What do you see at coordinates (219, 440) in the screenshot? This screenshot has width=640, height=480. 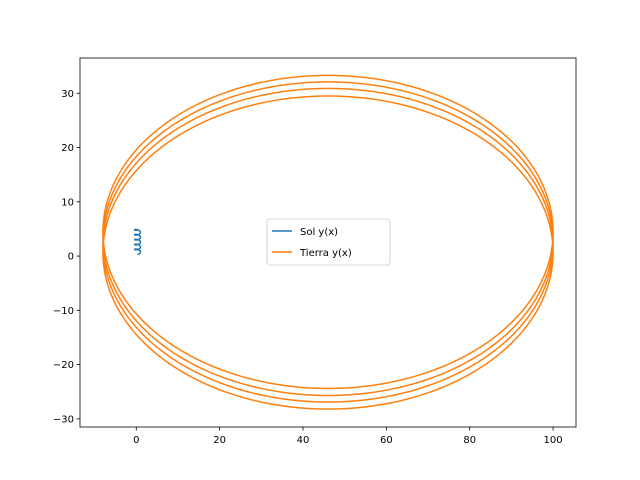 I see `x-tick-label: 20` at bounding box center [219, 440].